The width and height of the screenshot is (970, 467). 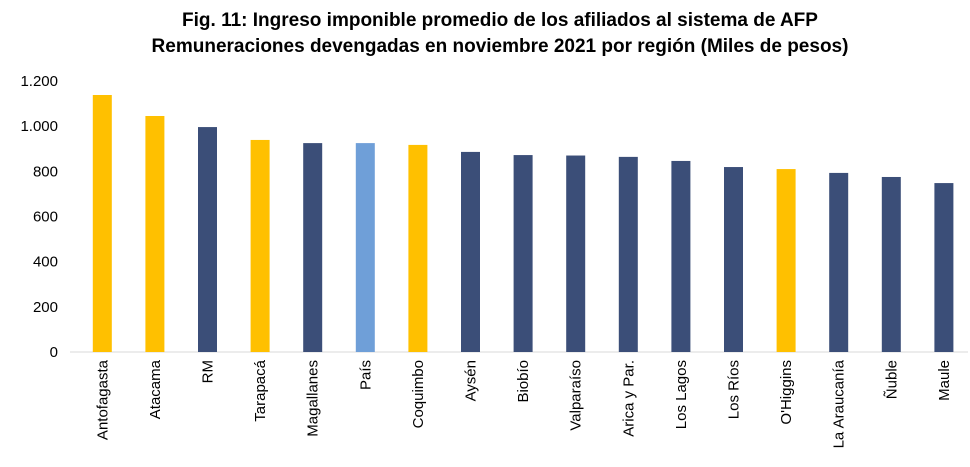 What do you see at coordinates (313, 398) in the screenshot?
I see `x-tick-label: Magallanes` at bounding box center [313, 398].